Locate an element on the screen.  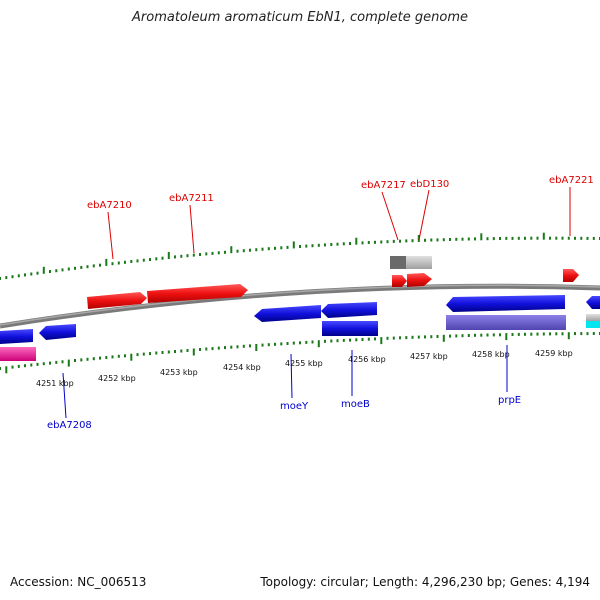
inner-tick-row is located at coordinates (300, 353).